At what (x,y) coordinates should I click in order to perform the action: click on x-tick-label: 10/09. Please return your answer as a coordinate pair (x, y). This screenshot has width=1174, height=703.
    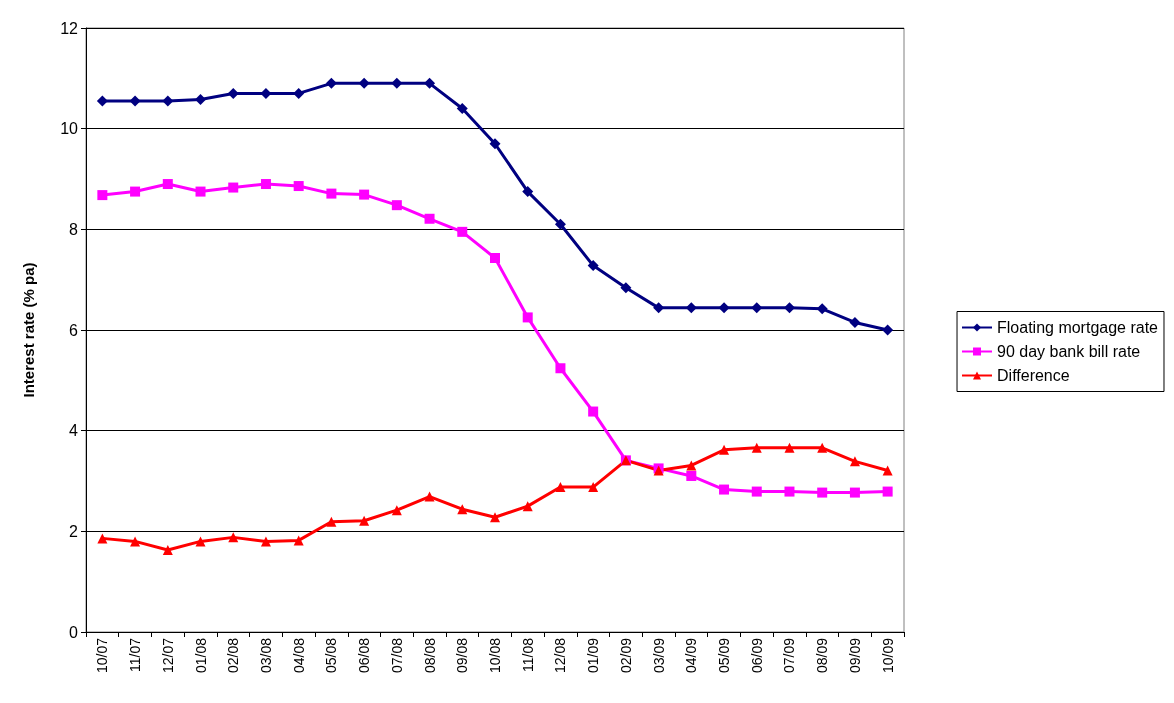
    Looking at the image, I should click on (887, 655).